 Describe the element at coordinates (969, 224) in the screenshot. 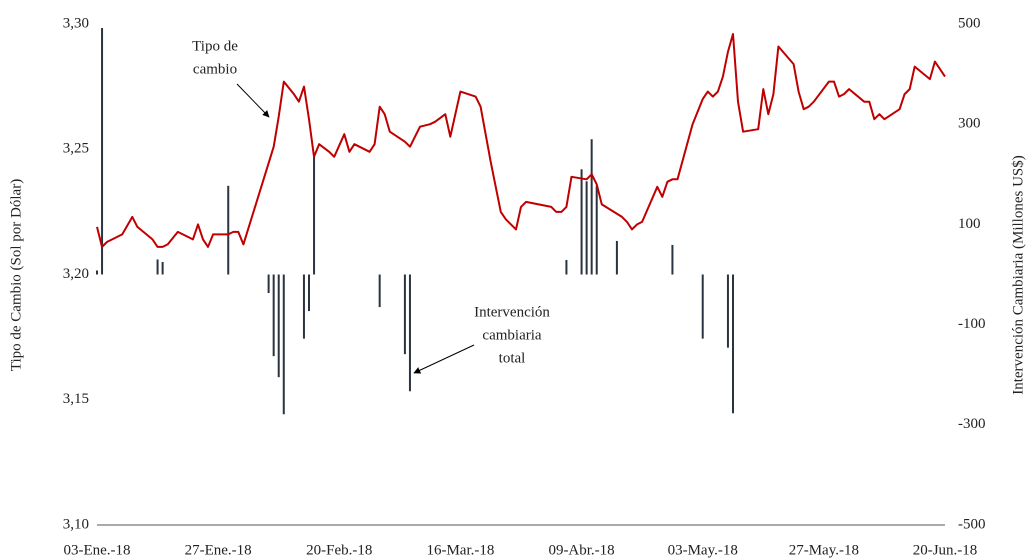

I see `y2-tick-label: 100` at that location.